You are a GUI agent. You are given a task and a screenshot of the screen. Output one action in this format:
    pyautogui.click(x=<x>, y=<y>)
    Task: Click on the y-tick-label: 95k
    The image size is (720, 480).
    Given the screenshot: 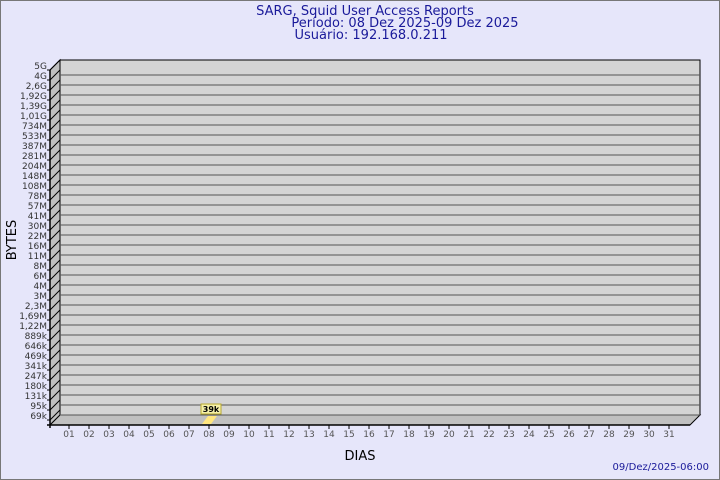 What is the action you would take?
    pyautogui.click(x=38, y=407)
    